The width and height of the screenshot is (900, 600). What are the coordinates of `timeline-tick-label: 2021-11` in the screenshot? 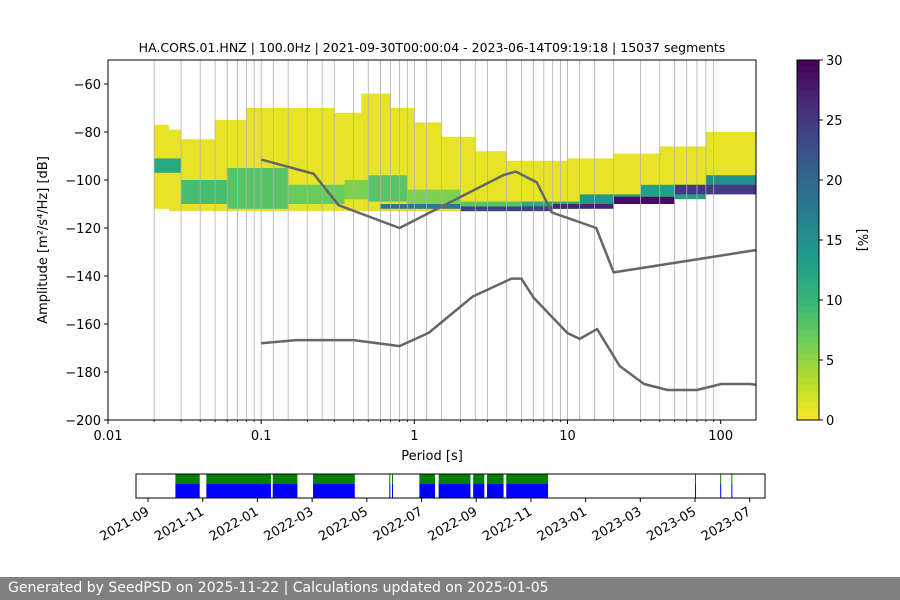 It's located at (179, 524).